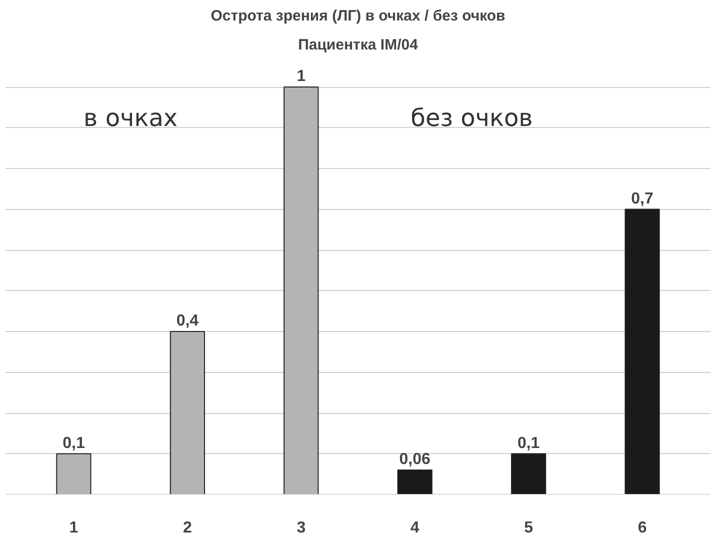 The width and height of the screenshot is (719, 540). Describe the element at coordinates (642, 199) in the screenshot. I see `data-label: 0,7` at that location.